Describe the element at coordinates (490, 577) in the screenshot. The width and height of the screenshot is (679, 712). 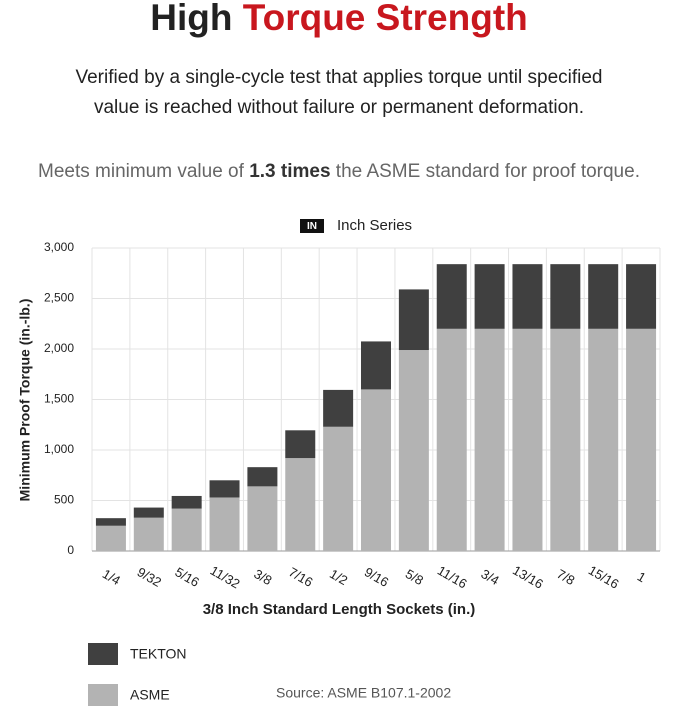
I see `x-tick-label: 3/4` at that location.